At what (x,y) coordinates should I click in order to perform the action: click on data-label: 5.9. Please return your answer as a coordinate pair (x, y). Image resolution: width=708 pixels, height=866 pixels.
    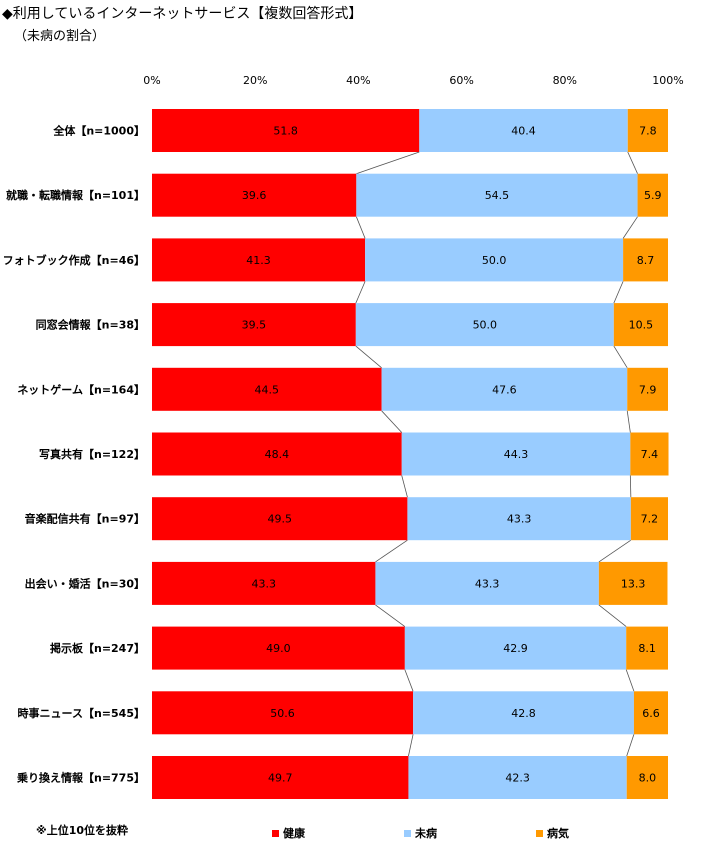
    Looking at the image, I should click on (653, 195).